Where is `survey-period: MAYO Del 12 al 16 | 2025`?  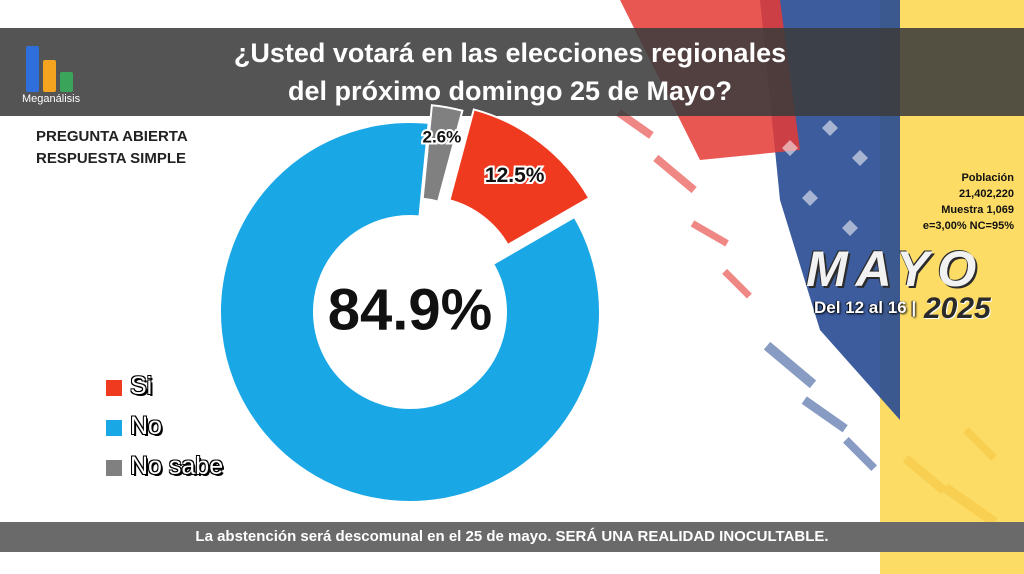 survey-period: MAYO Del 12 al 16 | 2025 is located at coordinates (911, 286).